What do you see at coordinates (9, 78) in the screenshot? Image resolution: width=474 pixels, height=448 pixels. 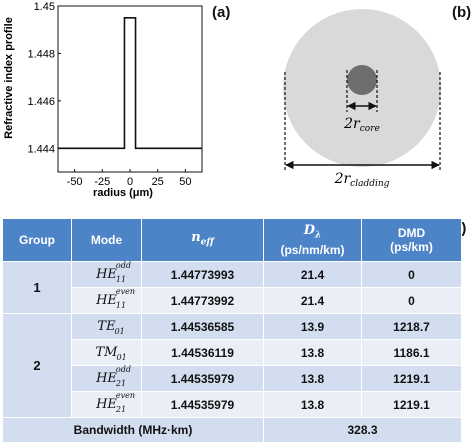 I see `y-axis-label: Refractive index profile` at bounding box center [9, 78].